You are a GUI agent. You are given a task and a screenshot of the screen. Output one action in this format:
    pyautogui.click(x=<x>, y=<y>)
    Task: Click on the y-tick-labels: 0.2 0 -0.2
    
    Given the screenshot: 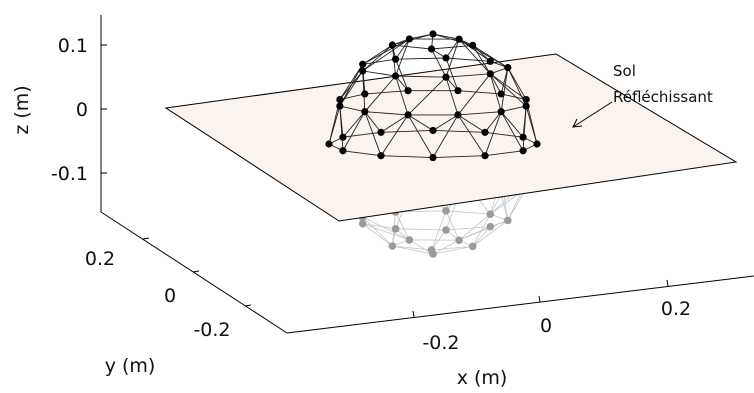 What is the action you would take?
    pyautogui.click(x=158, y=294)
    